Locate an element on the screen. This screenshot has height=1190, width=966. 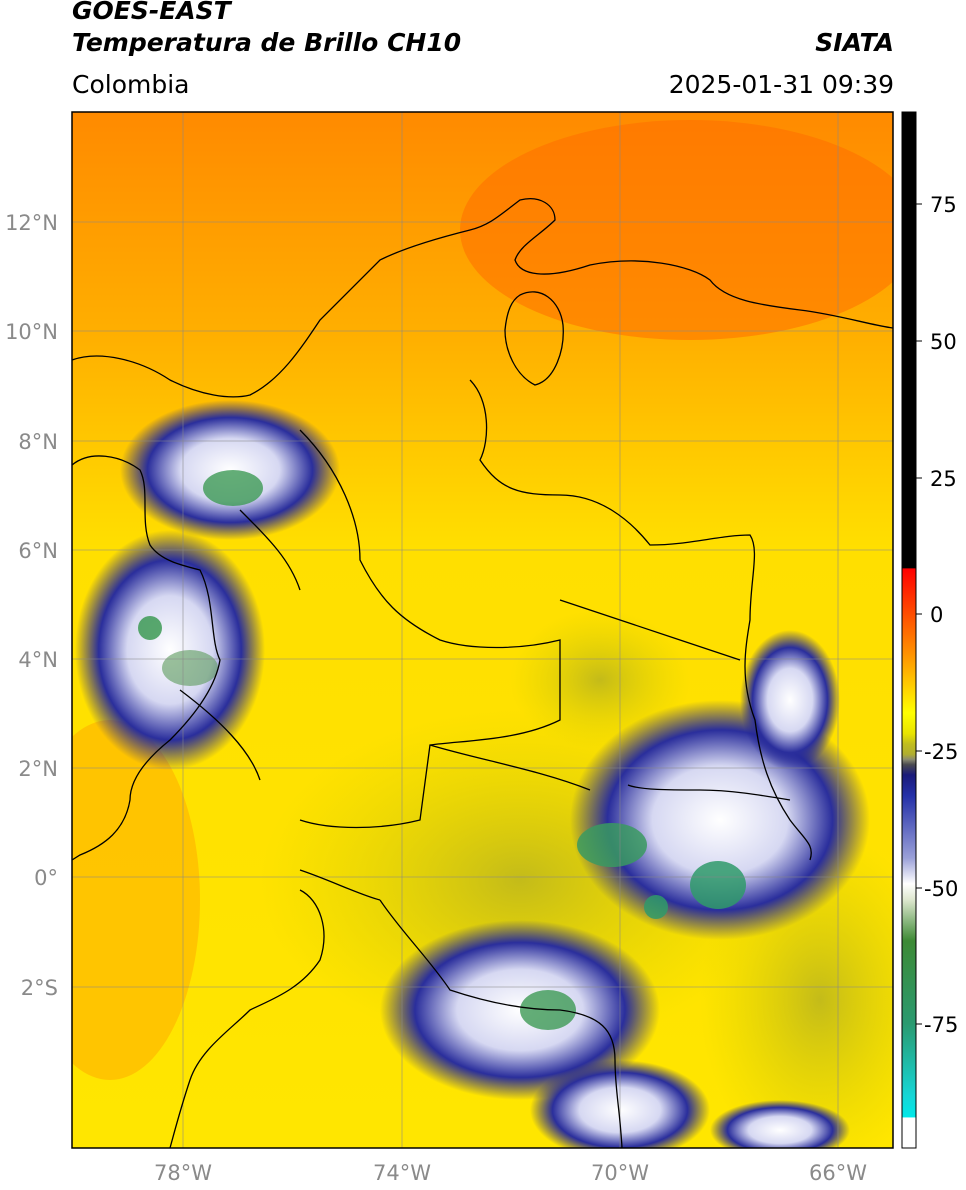
caribbean-coast is located at coordinates (482, 298).